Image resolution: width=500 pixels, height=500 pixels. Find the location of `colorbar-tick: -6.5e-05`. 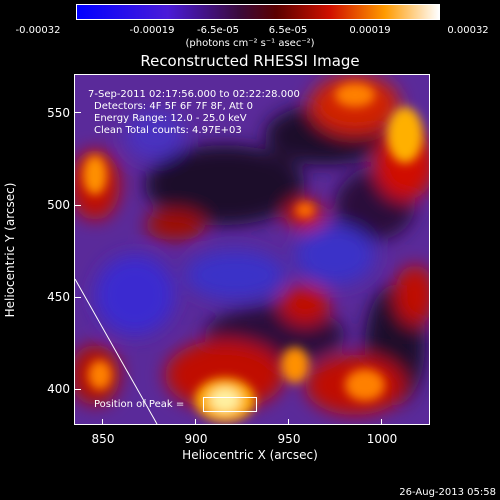

colorbar-tick: -6.5e-05 is located at coordinates (218, 30).